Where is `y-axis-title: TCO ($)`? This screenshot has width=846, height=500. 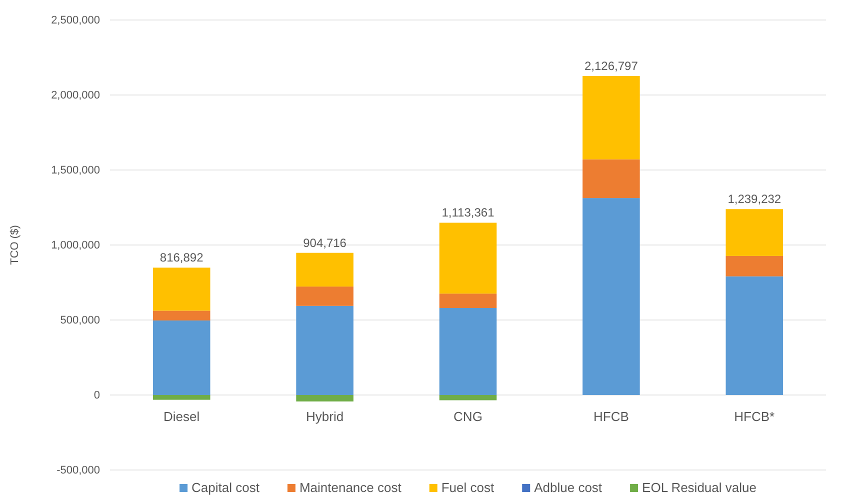 y-axis-title: TCO ($) is located at coordinates (15, 245).